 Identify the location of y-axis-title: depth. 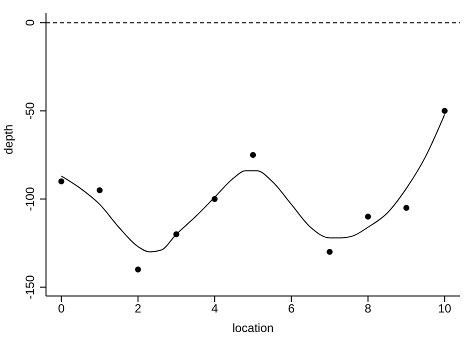
(8, 139).